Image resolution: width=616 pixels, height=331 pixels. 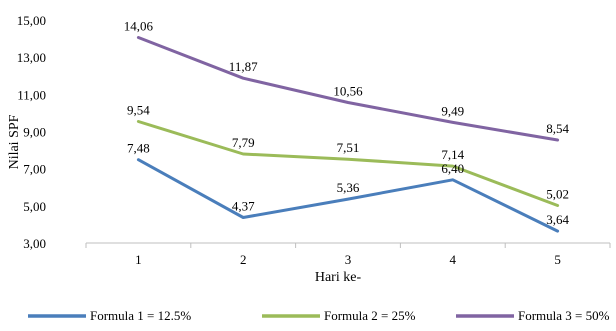 What do you see at coordinates (31, 94) in the screenshot?
I see `y-tick-label: 11,00` at bounding box center [31, 94].